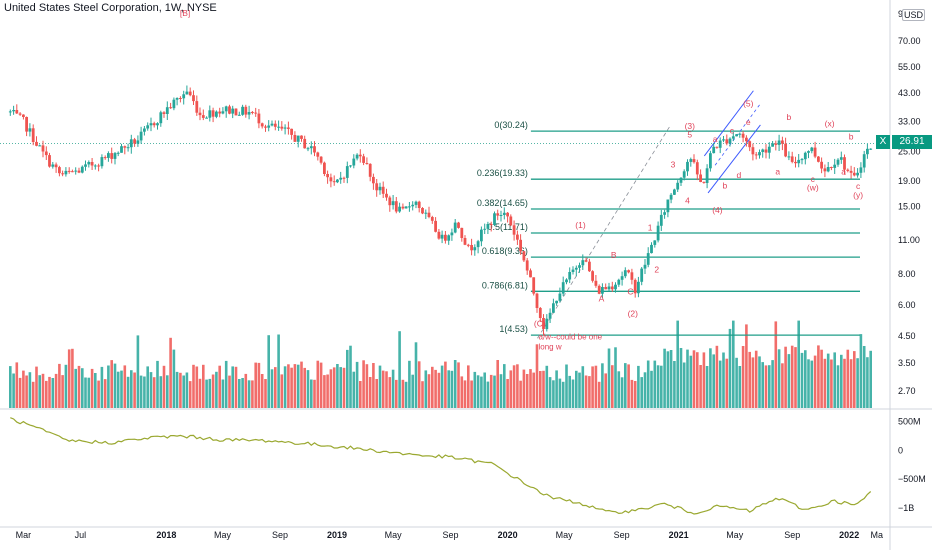 The height and width of the screenshot is (555, 932). I want to click on wave-label: (3), so click(690, 126).